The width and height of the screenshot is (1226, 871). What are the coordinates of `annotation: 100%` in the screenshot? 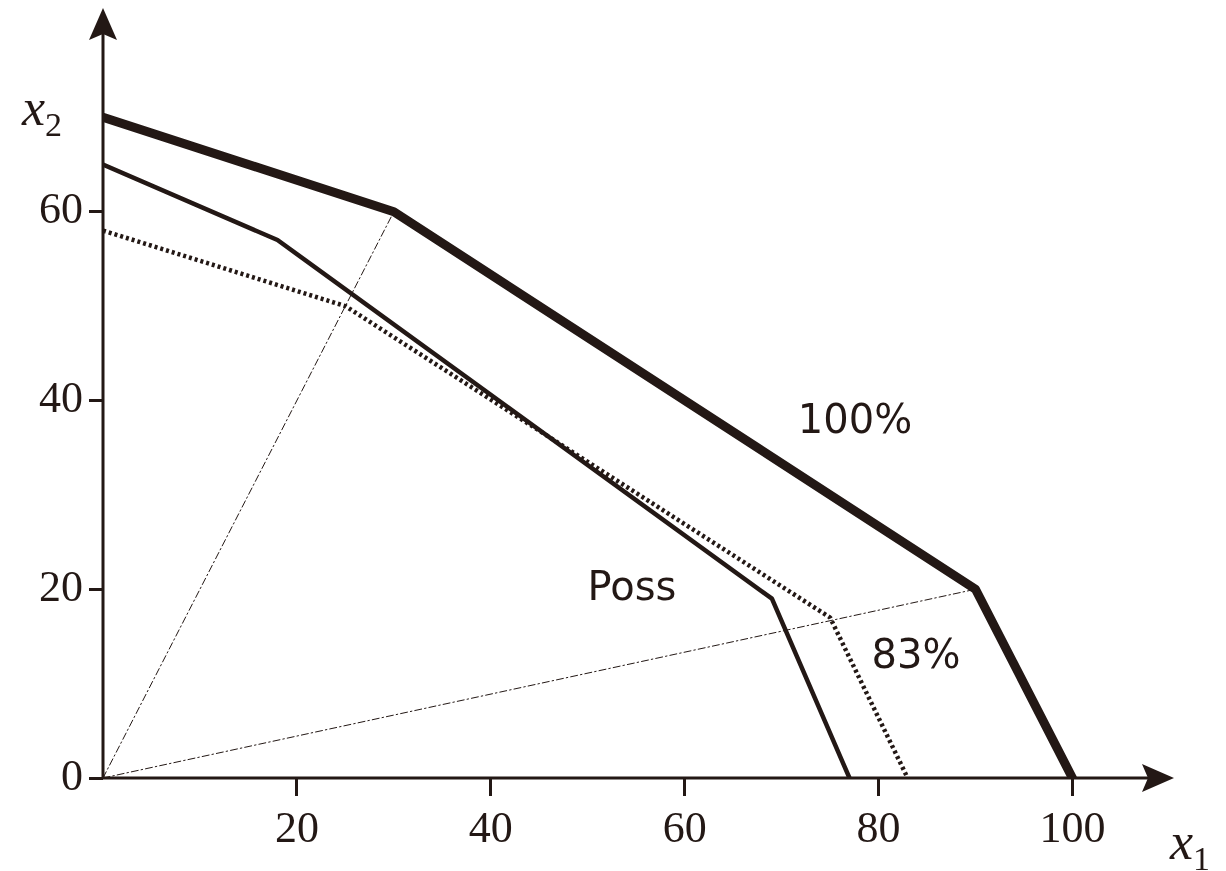 It's located at (855, 419).